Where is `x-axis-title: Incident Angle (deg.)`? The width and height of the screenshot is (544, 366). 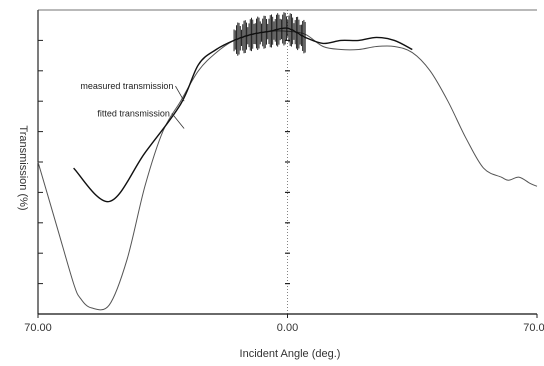
x-axis-title: Incident Angle (deg.) is located at coordinates (290, 354).